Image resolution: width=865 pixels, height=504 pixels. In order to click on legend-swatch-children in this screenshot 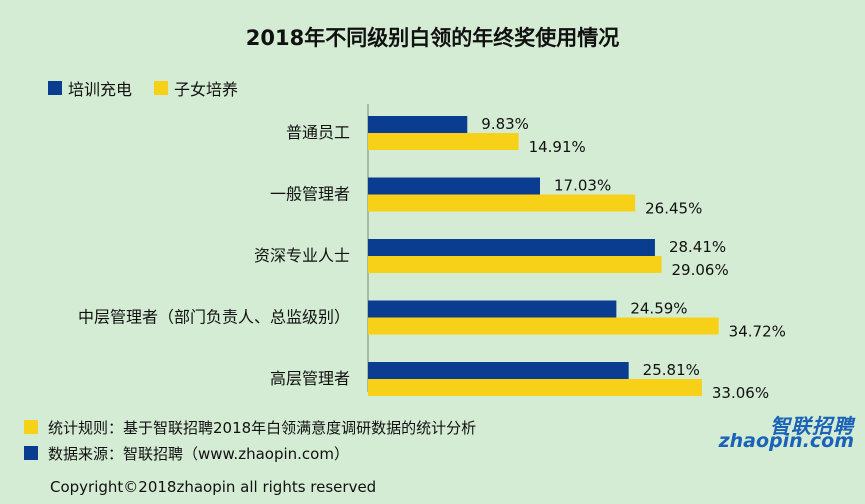, I will do `click(161, 88)`.